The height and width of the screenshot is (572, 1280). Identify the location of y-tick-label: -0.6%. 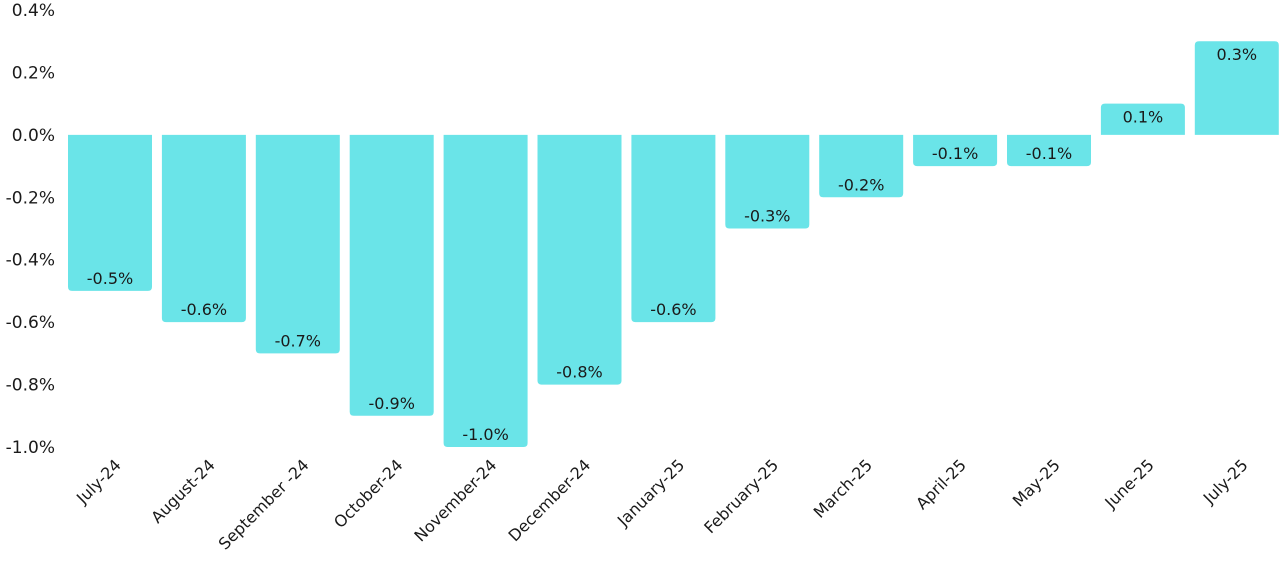
(30, 323).